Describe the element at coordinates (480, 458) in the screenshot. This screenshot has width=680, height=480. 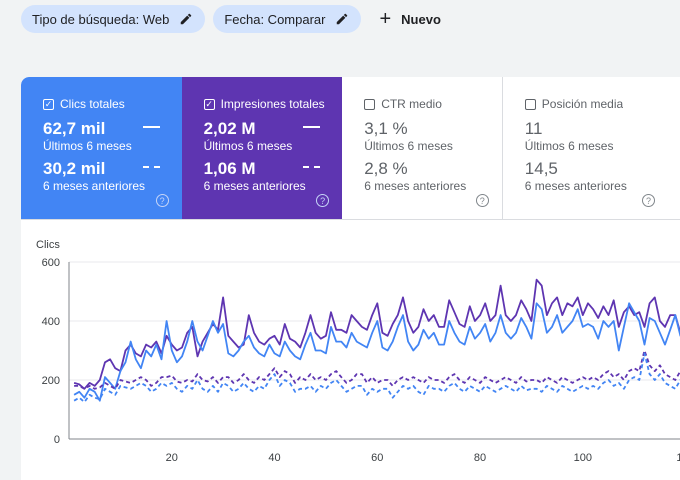
I see `x-tick-label: 80` at that location.